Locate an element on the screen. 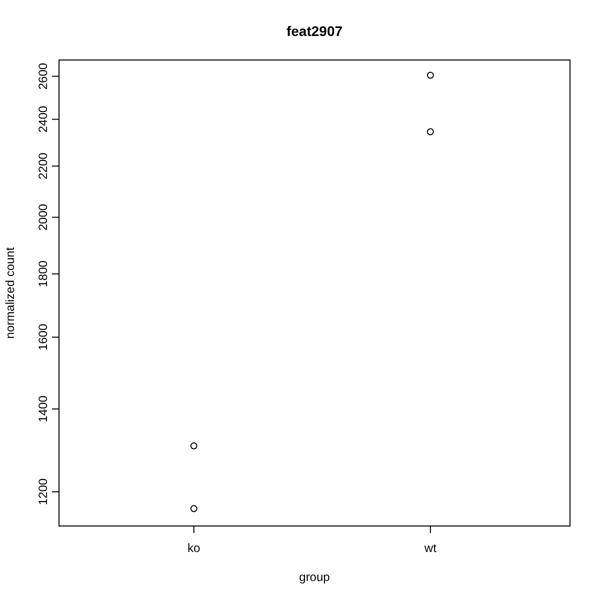 This screenshot has width=600, height=600. x-axis-title: group is located at coordinates (314, 577).